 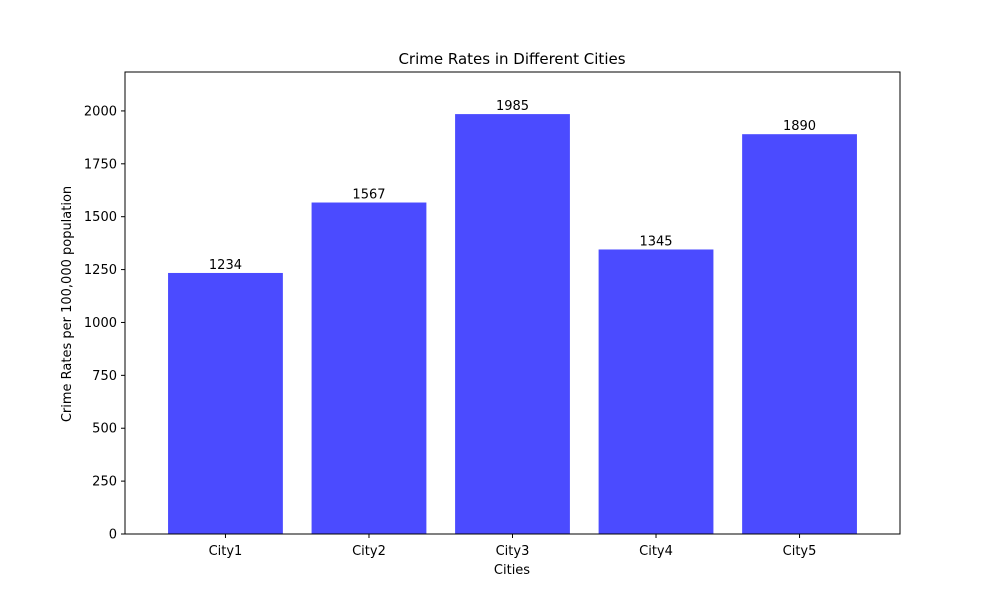 I want to click on data-label-city3: 1985, so click(x=512, y=106).